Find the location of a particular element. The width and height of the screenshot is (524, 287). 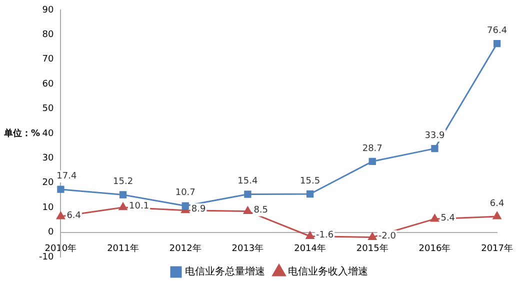

y-tick-label: 20 is located at coordinates (48, 183).